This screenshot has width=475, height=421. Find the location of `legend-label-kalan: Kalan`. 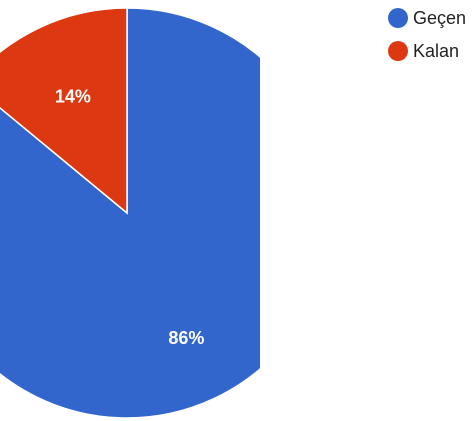

legend-label-kalan: Kalan is located at coordinates (436, 50).